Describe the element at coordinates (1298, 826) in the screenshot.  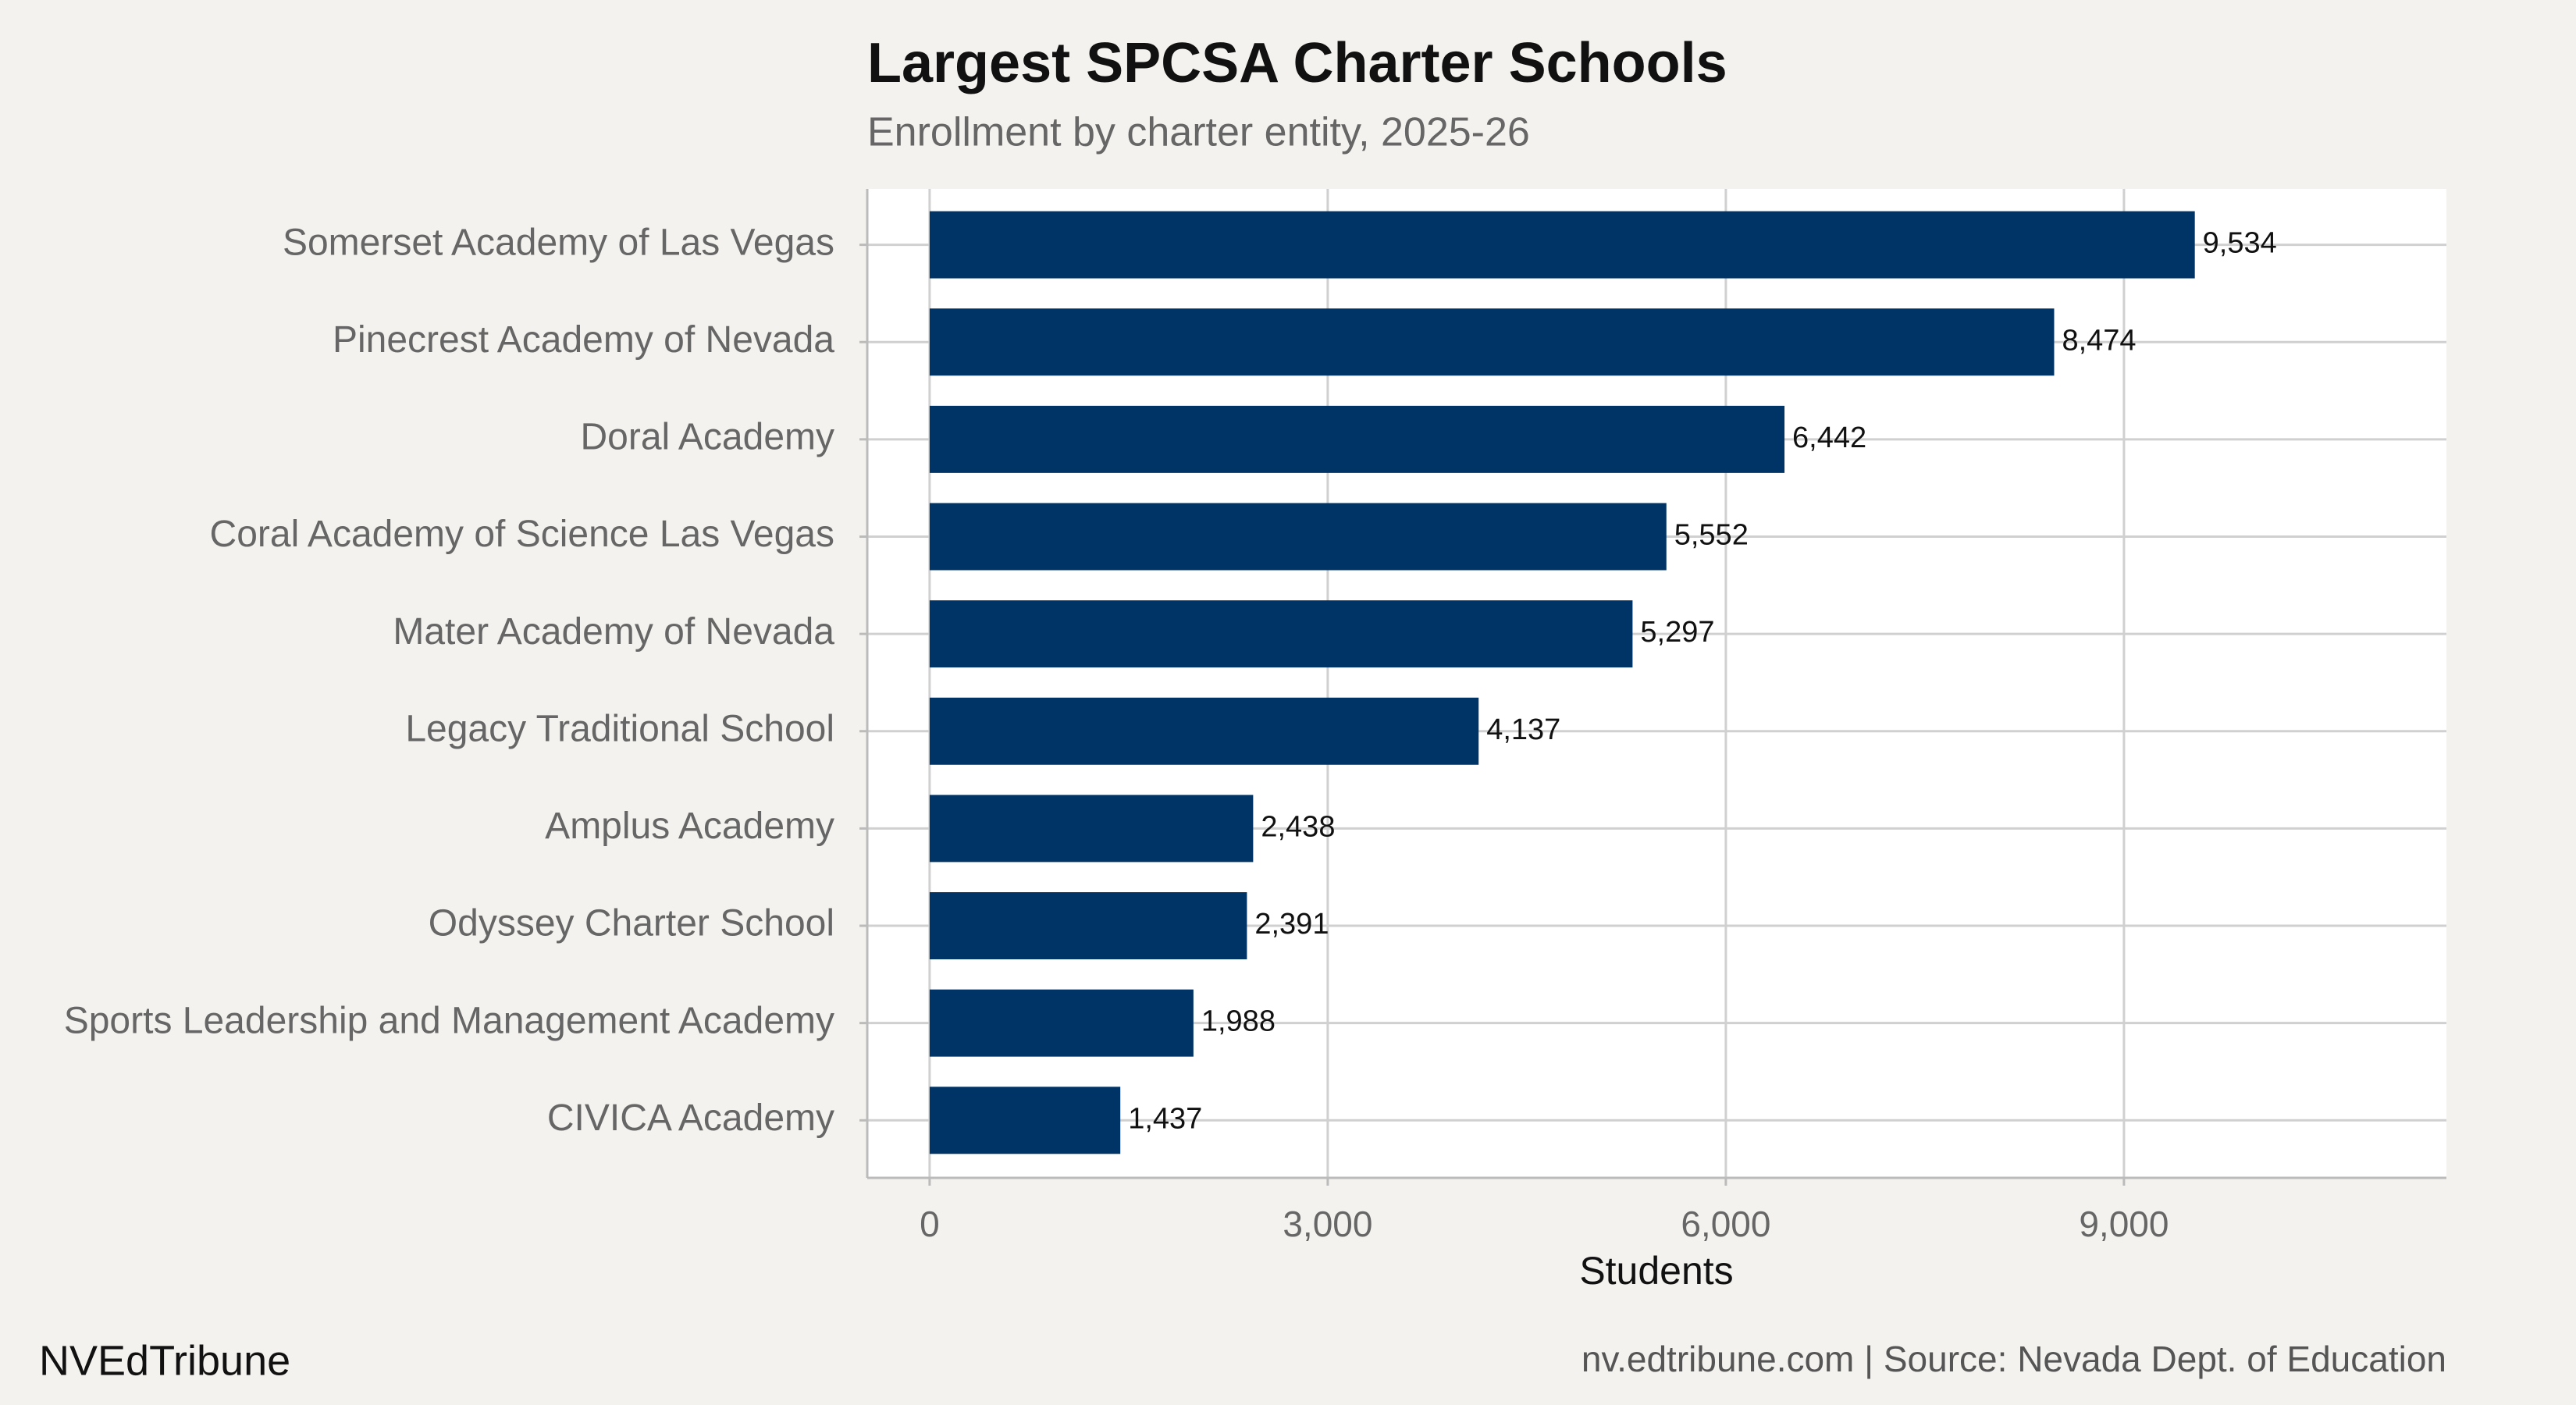
I see `data-label: 2,438` at that location.